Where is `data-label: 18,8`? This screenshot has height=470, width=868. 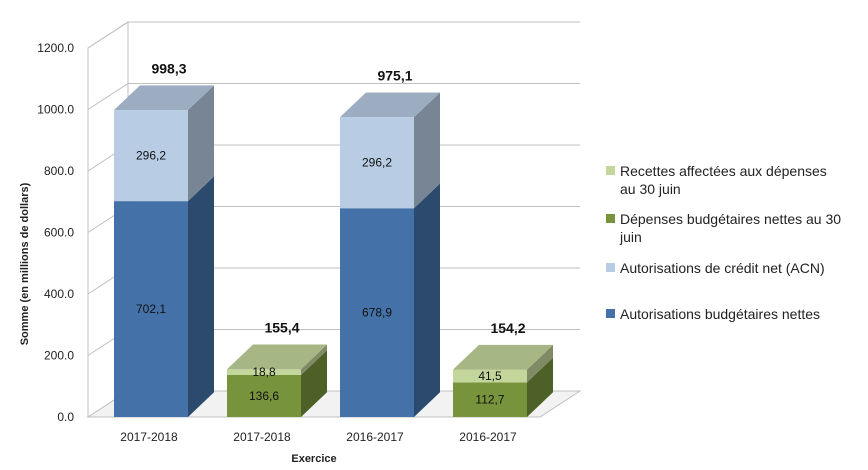 data-label: 18,8 is located at coordinates (264, 372).